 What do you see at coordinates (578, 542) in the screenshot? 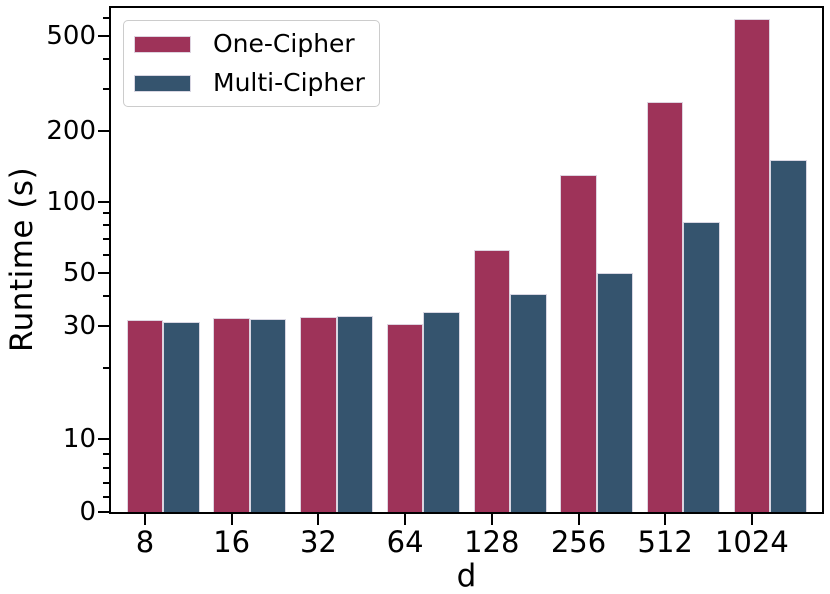
I see `x-tick-label: 256` at bounding box center [578, 542].